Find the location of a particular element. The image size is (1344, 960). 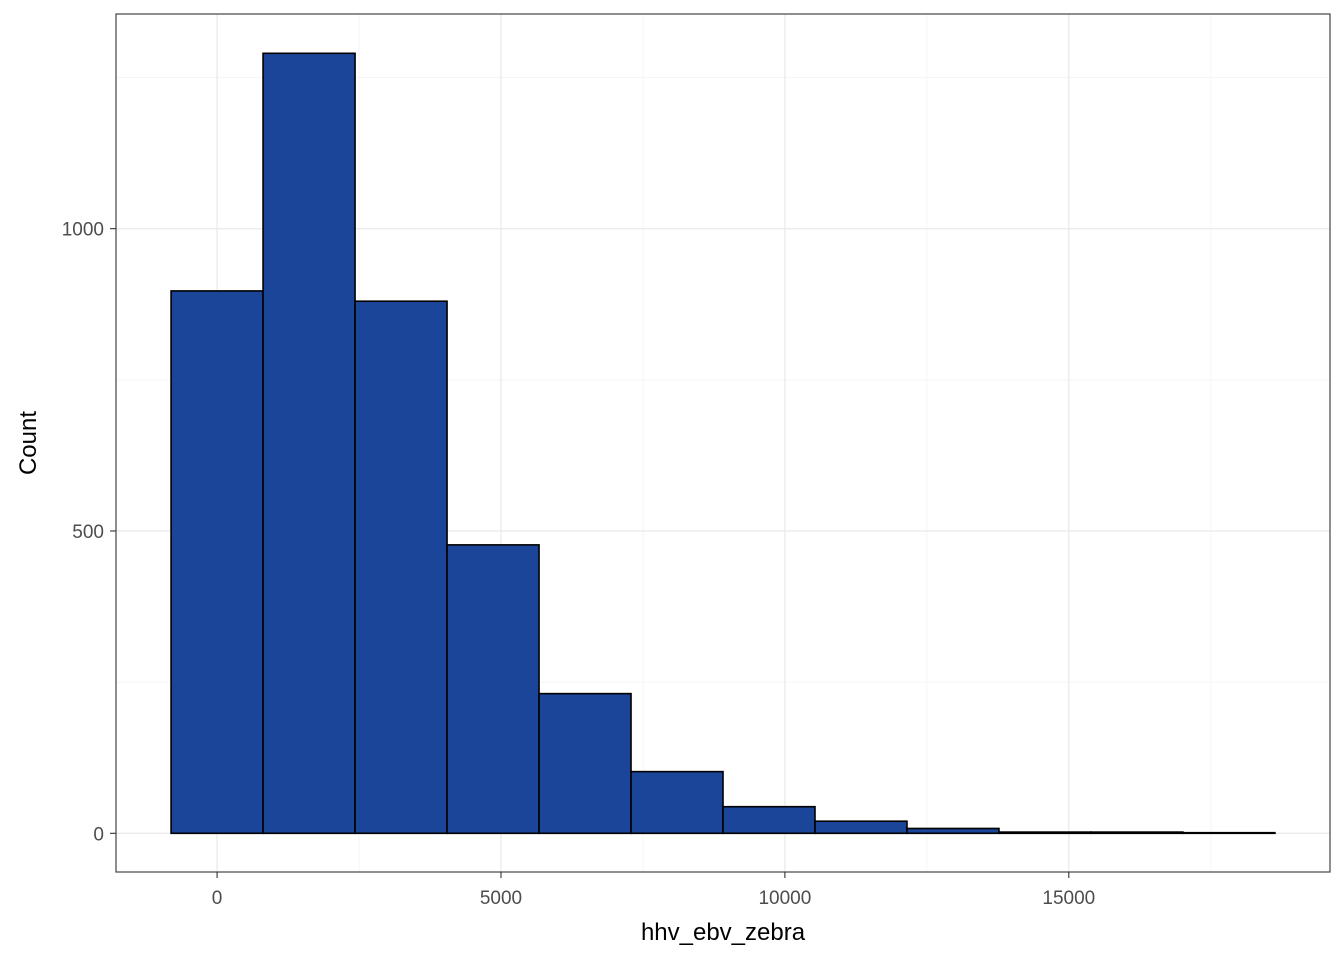

y-tick-label: 1000 is located at coordinates (83, 230).